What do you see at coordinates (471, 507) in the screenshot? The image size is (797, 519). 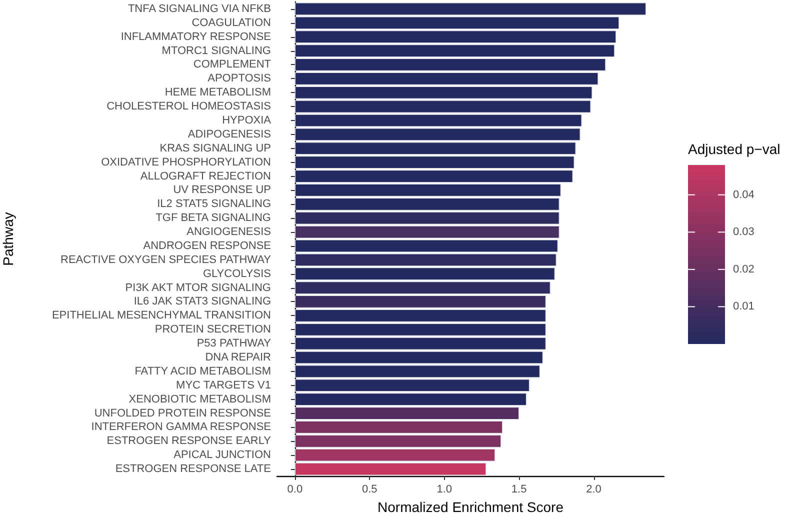 I see `x-axis-title: Normalized Enrichment Score` at bounding box center [471, 507].